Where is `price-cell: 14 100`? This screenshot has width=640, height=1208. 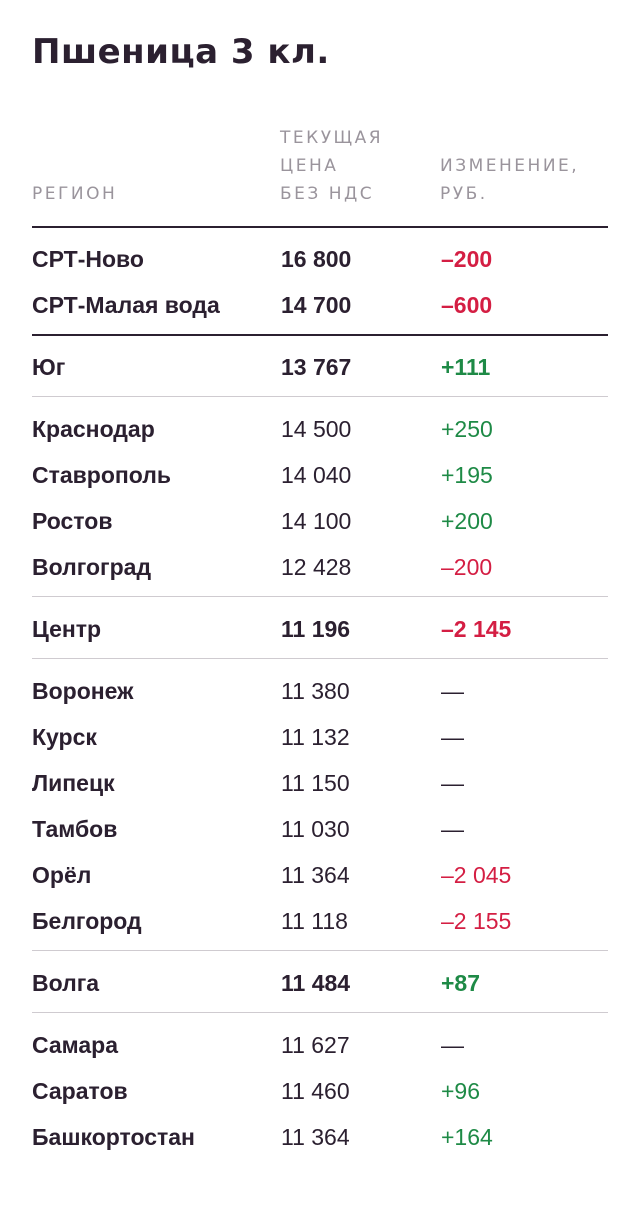 price-cell: 14 100 is located at coordinates (316, 521).